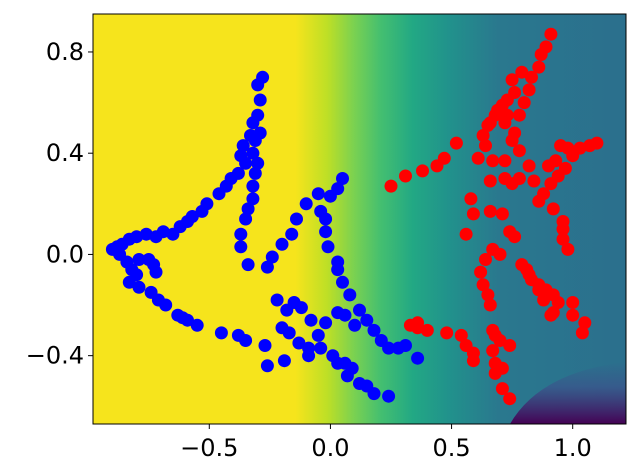 The image size is (640, 476). I want to click on contour-purple-corner, so click(568, 393).